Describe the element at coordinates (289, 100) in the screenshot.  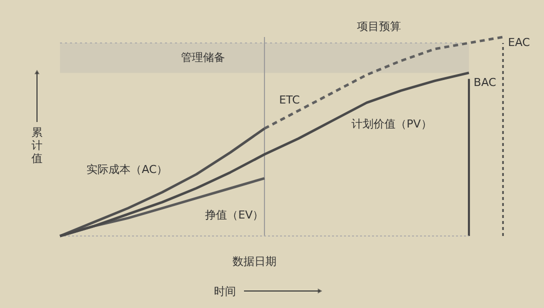
I see `series-label: ETC` at that location.